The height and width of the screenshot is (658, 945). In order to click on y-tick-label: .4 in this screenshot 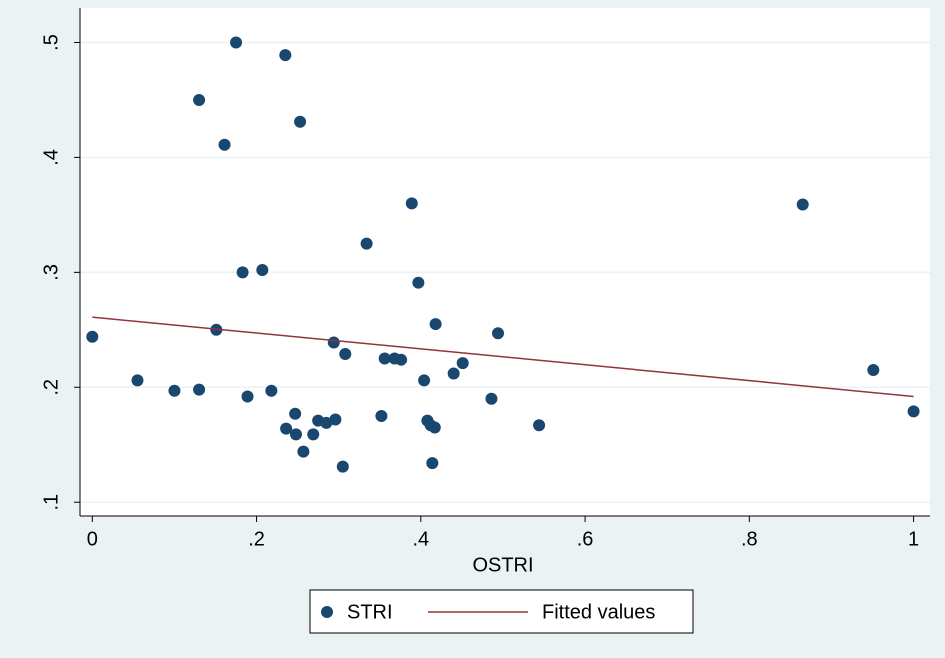, I will do `click(51, 157)`.